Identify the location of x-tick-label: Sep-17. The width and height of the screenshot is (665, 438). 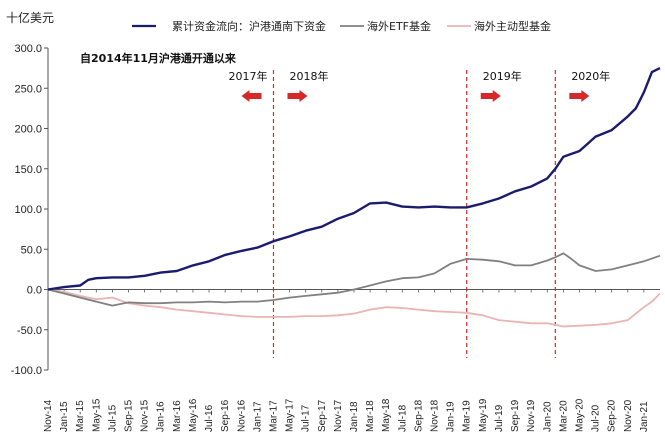
(322, 415).